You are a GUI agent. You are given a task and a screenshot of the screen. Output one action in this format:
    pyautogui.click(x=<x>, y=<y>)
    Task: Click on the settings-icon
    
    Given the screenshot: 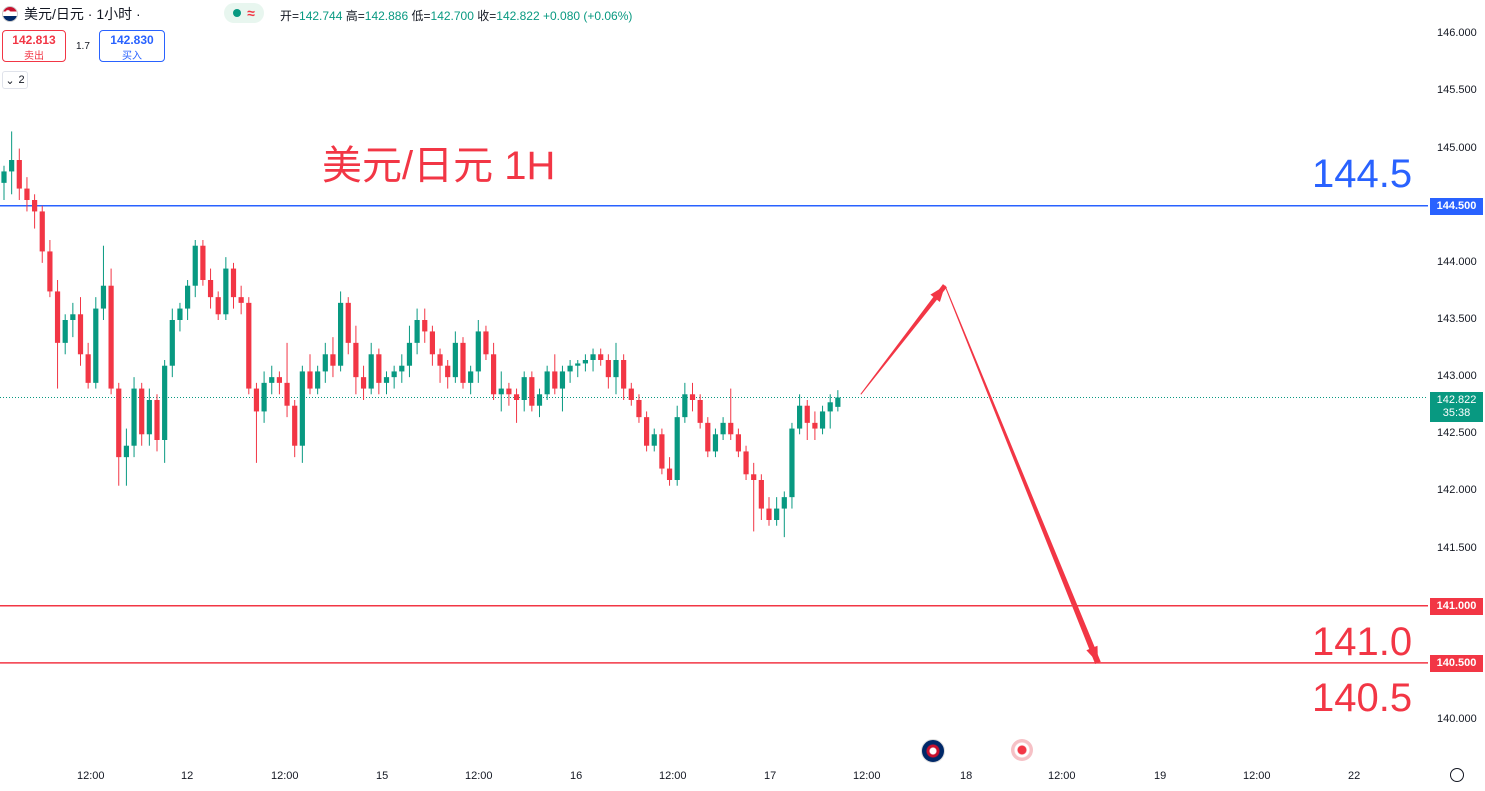 What is the action you would take?
    pyautogui.click(x=1457, y=775)
    